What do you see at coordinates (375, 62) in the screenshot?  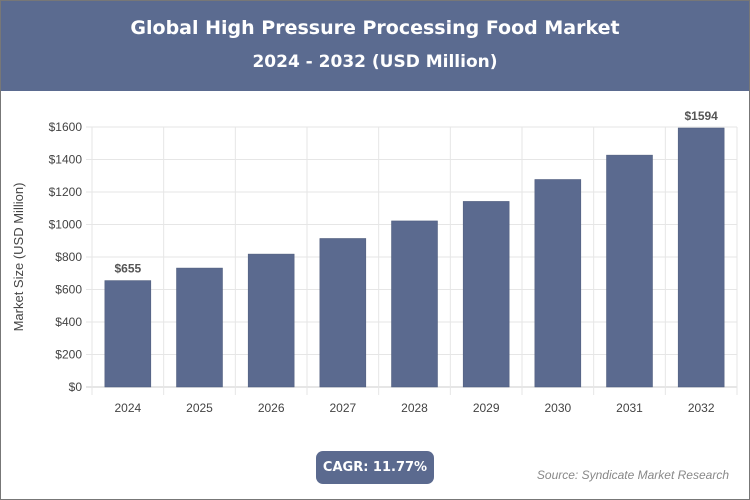 I see `chart-subtitle: 2024 - 2032 (USD Million)` at bounding box center [375, 62].